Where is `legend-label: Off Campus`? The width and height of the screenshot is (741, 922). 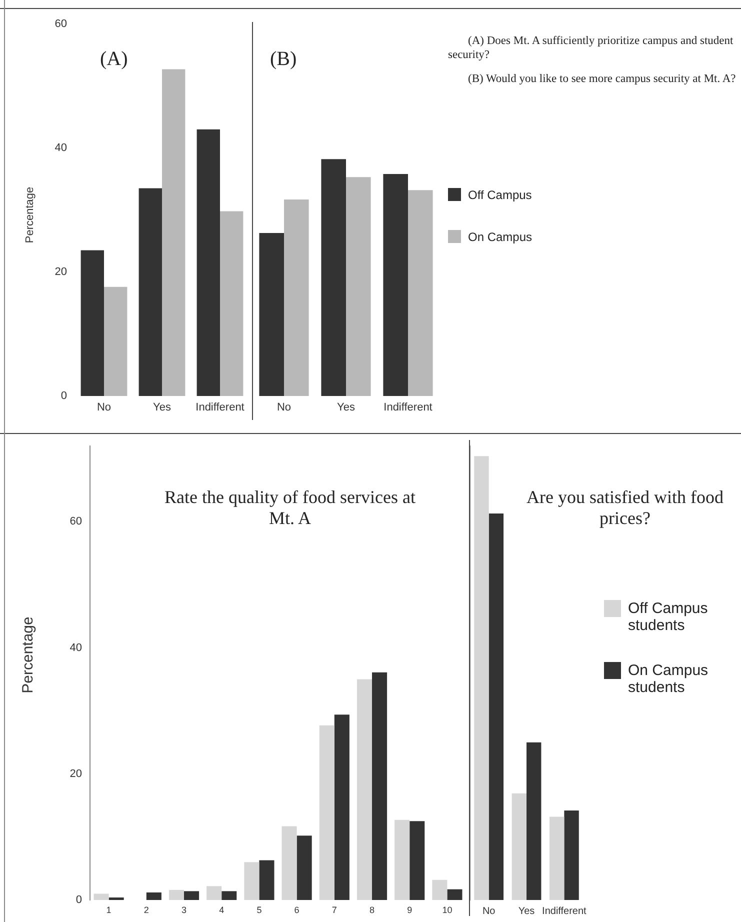
legend-label: Off Campus is located at coordinates (500, 195).